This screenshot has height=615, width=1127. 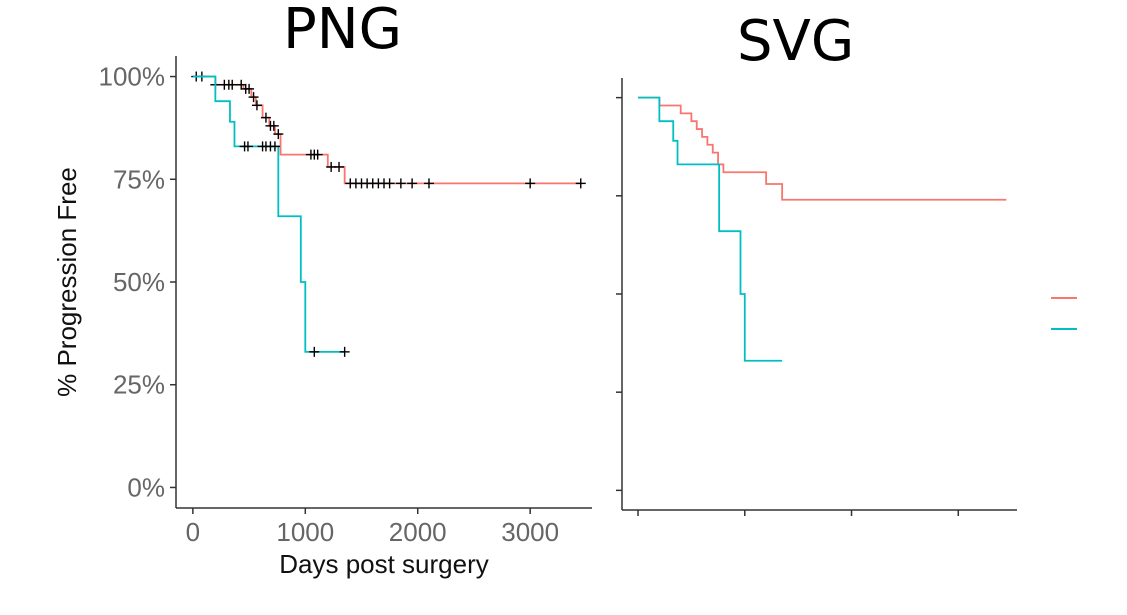 What do you see at coordinates (384, 564) in the screenshot?
I see `x-axis-title: Days post surgery` at bounding box center [384, 564].